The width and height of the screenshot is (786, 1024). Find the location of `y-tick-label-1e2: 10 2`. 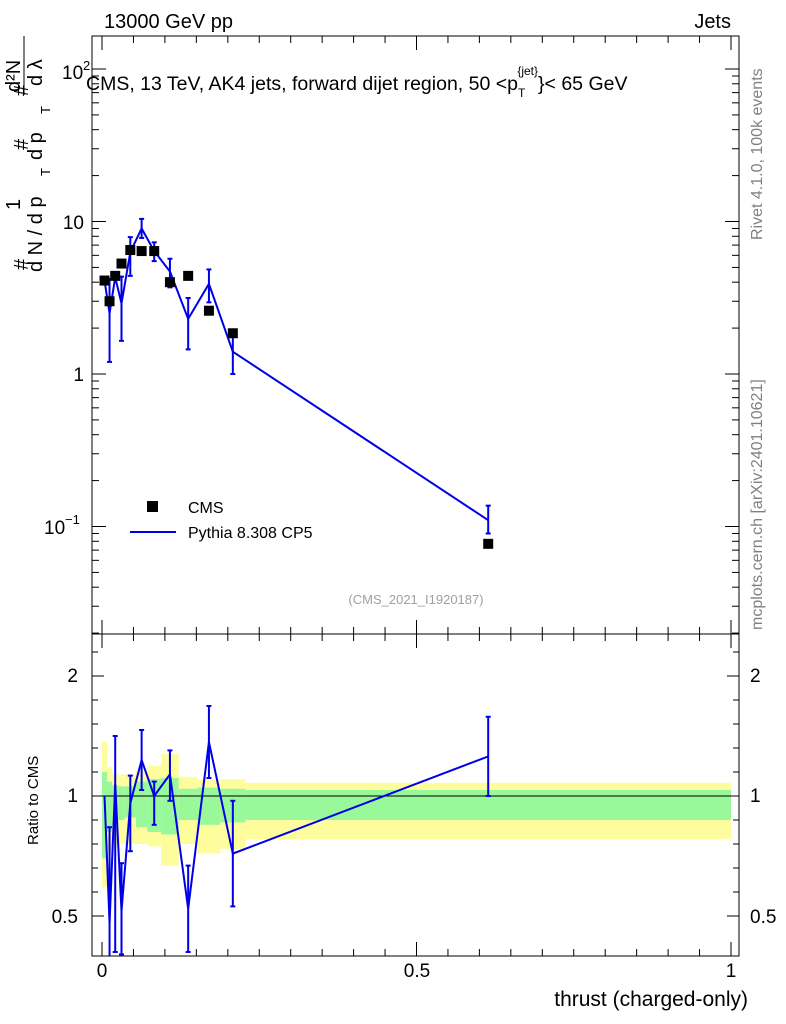

y-tick-label-1e2: 10 2 is located at coordinates (76, 71).